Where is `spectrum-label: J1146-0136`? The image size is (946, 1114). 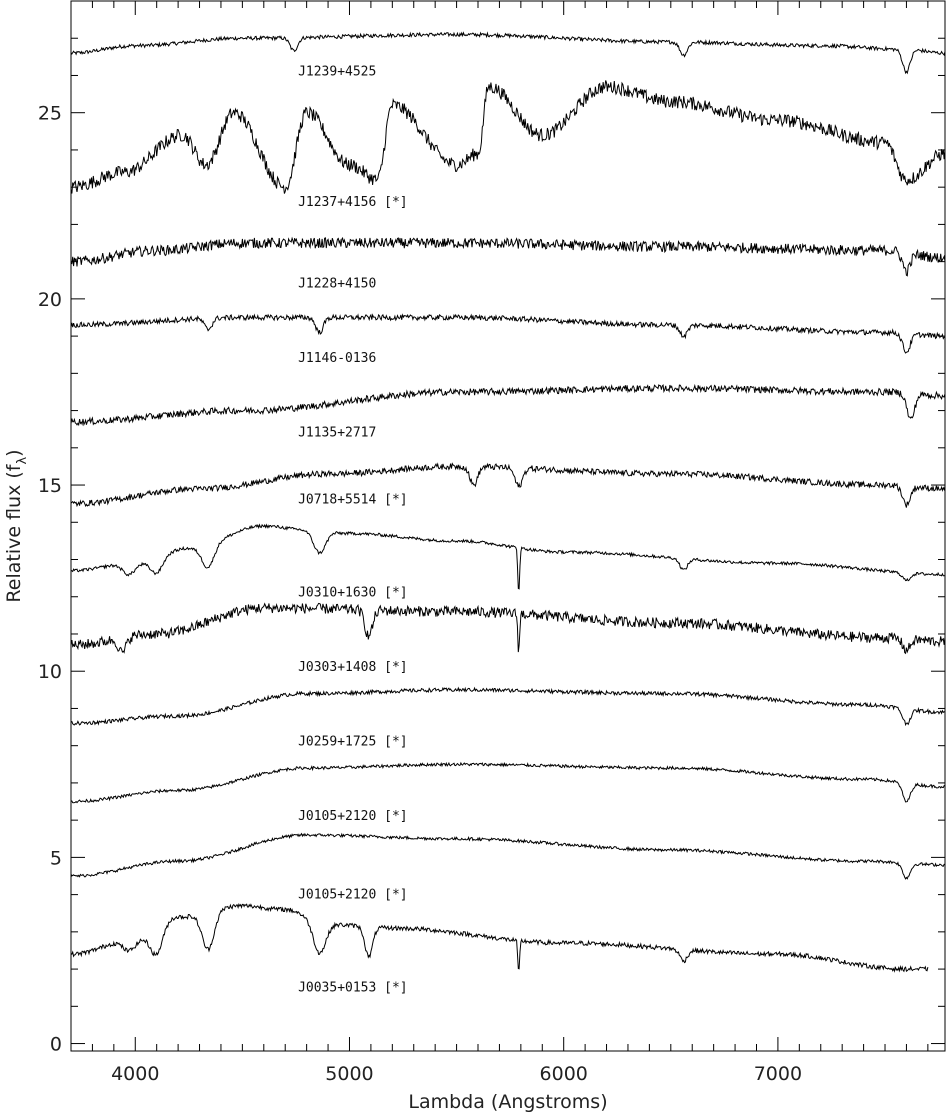
spectrum-label: J1146-0136 is located at coordinates (337, 358).